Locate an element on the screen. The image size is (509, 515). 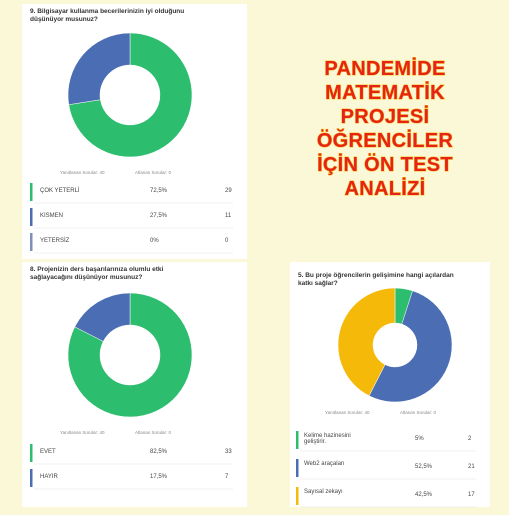
row-count: 2 is located at coordinates (470, 439).